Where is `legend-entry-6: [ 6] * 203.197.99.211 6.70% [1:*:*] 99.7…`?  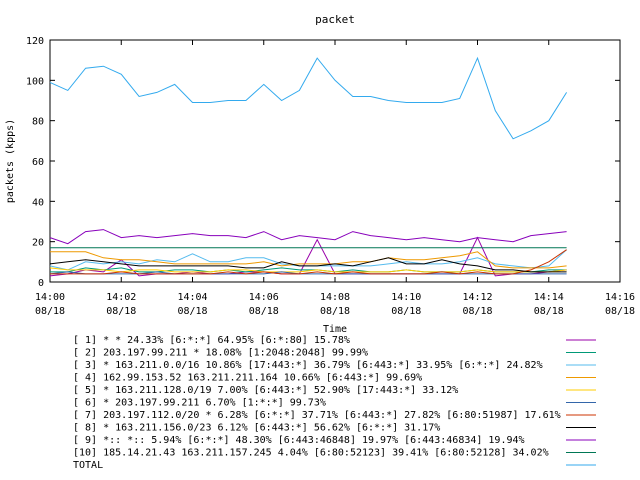 legend-entry-6: [ 6] * 203.197.99.211 6.70% [1:*:*] 99.7… is located at coordinates (199, 403).